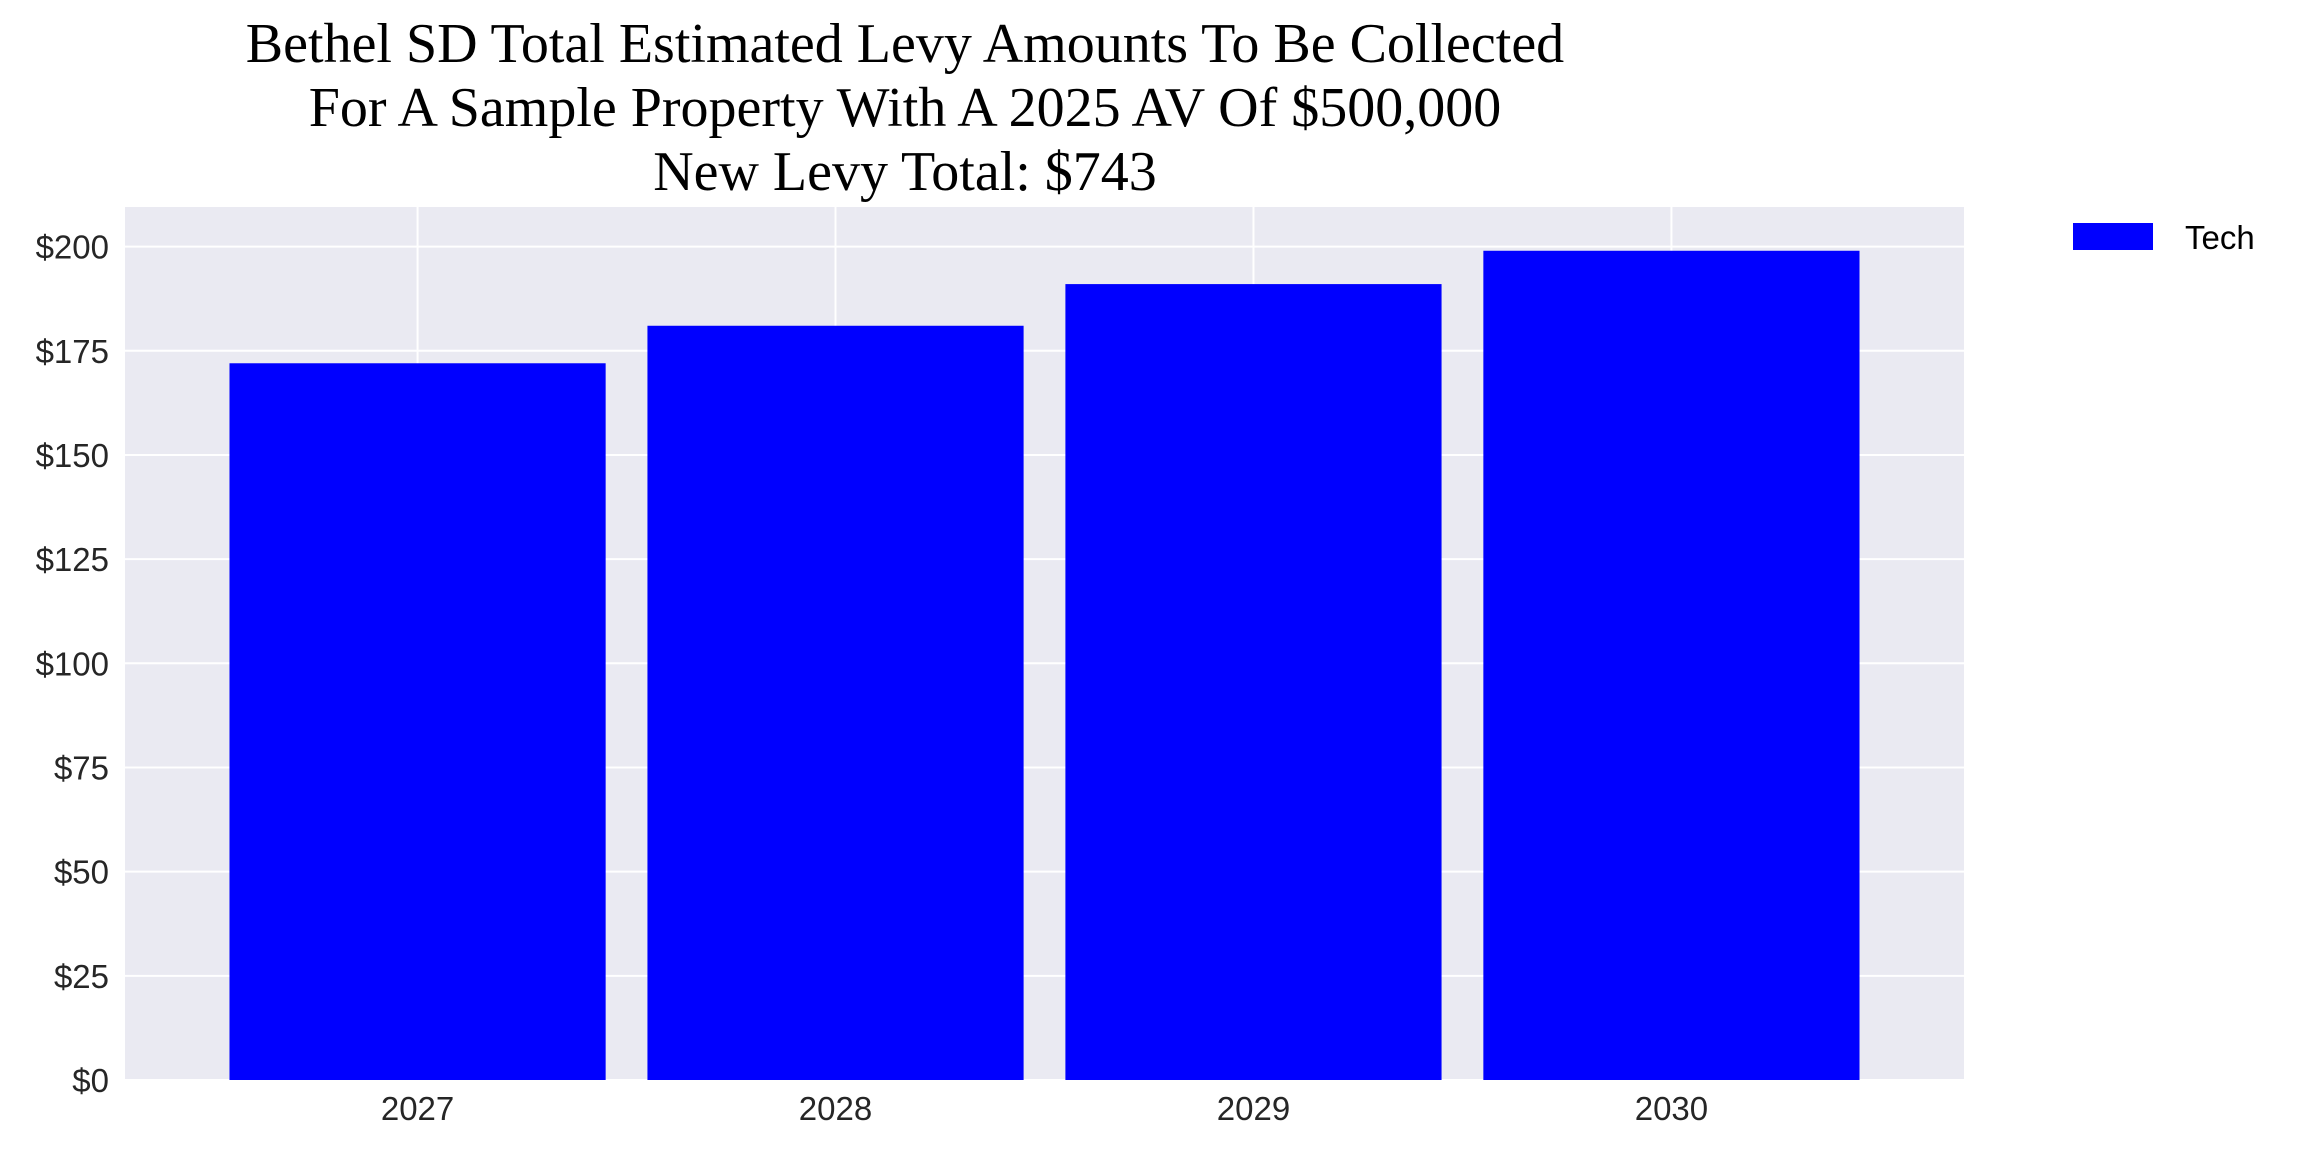 The width and height of the screenshot is (2304, 1152). Describe the element at coordinates (417, 1108) in the screenshot. I see `x-tick-label: 2027` at that location.